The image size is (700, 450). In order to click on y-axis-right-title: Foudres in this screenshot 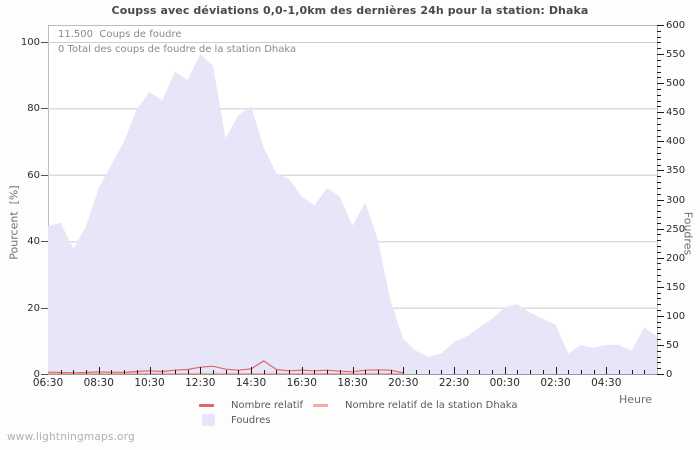, I will do `click(688, 233)`.